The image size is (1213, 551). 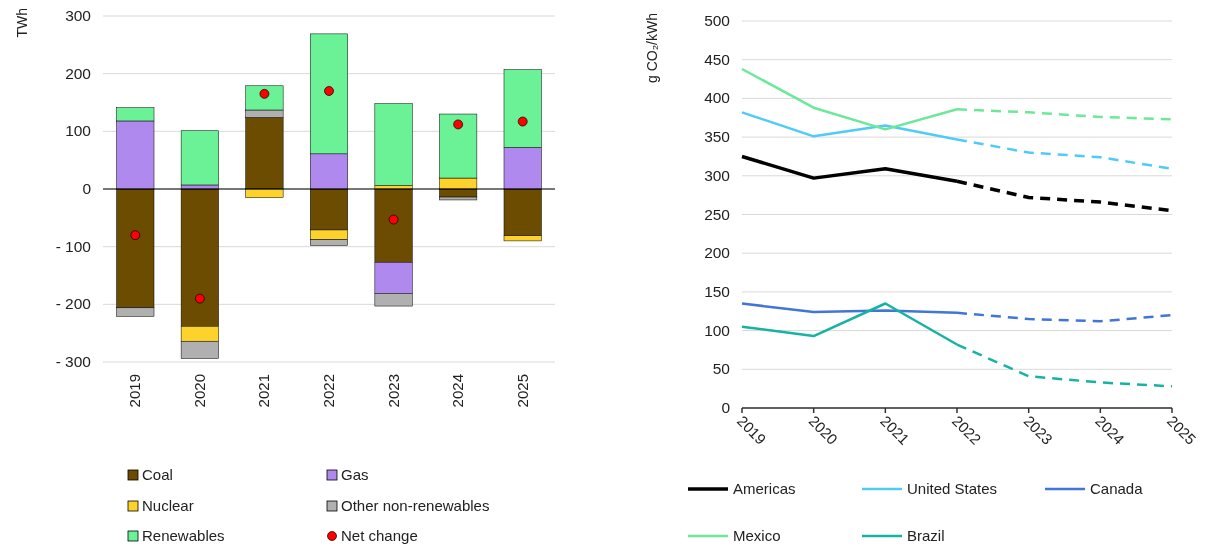 I want to click on legend-label: Other non-renewables, so click(x=415, y=505).